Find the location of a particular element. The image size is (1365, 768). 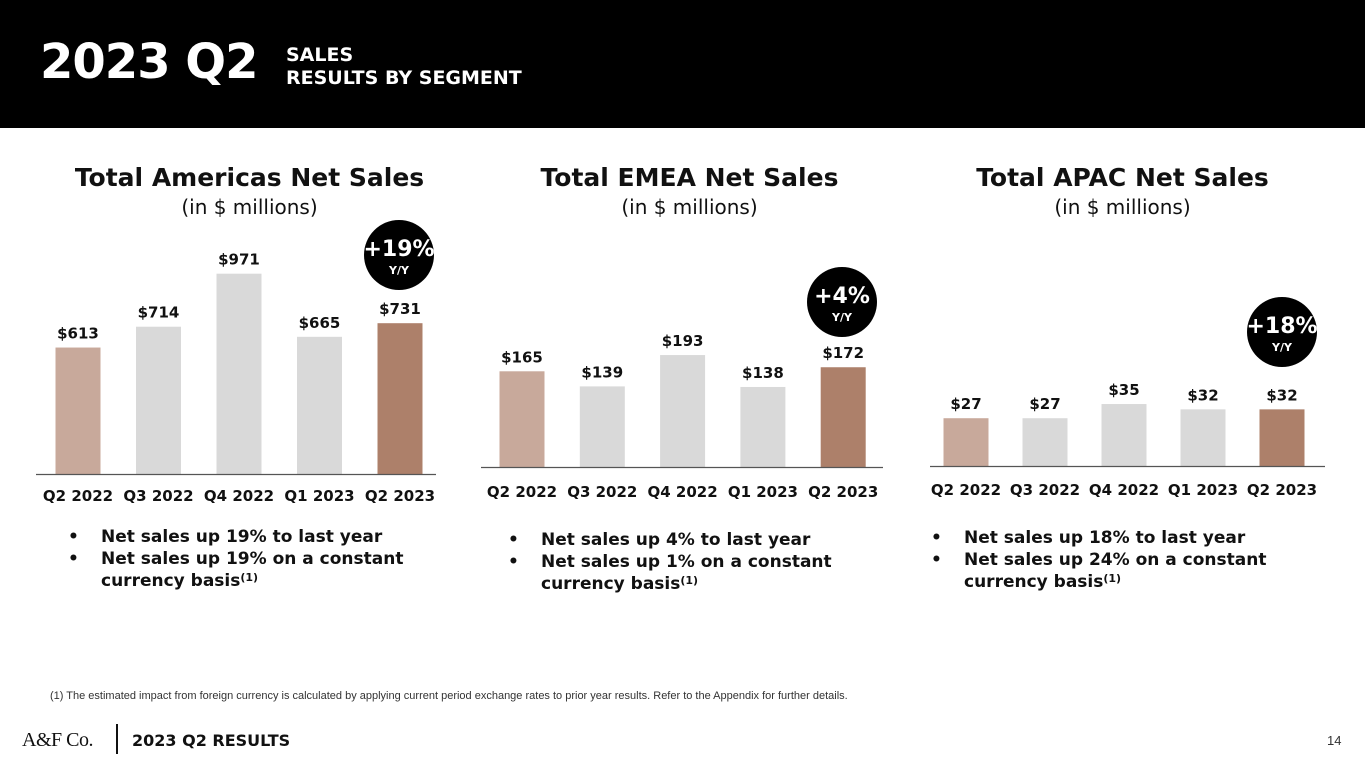

americas-bullet-1: Net sales up 19% to last year is located at coordinates (256, 537).